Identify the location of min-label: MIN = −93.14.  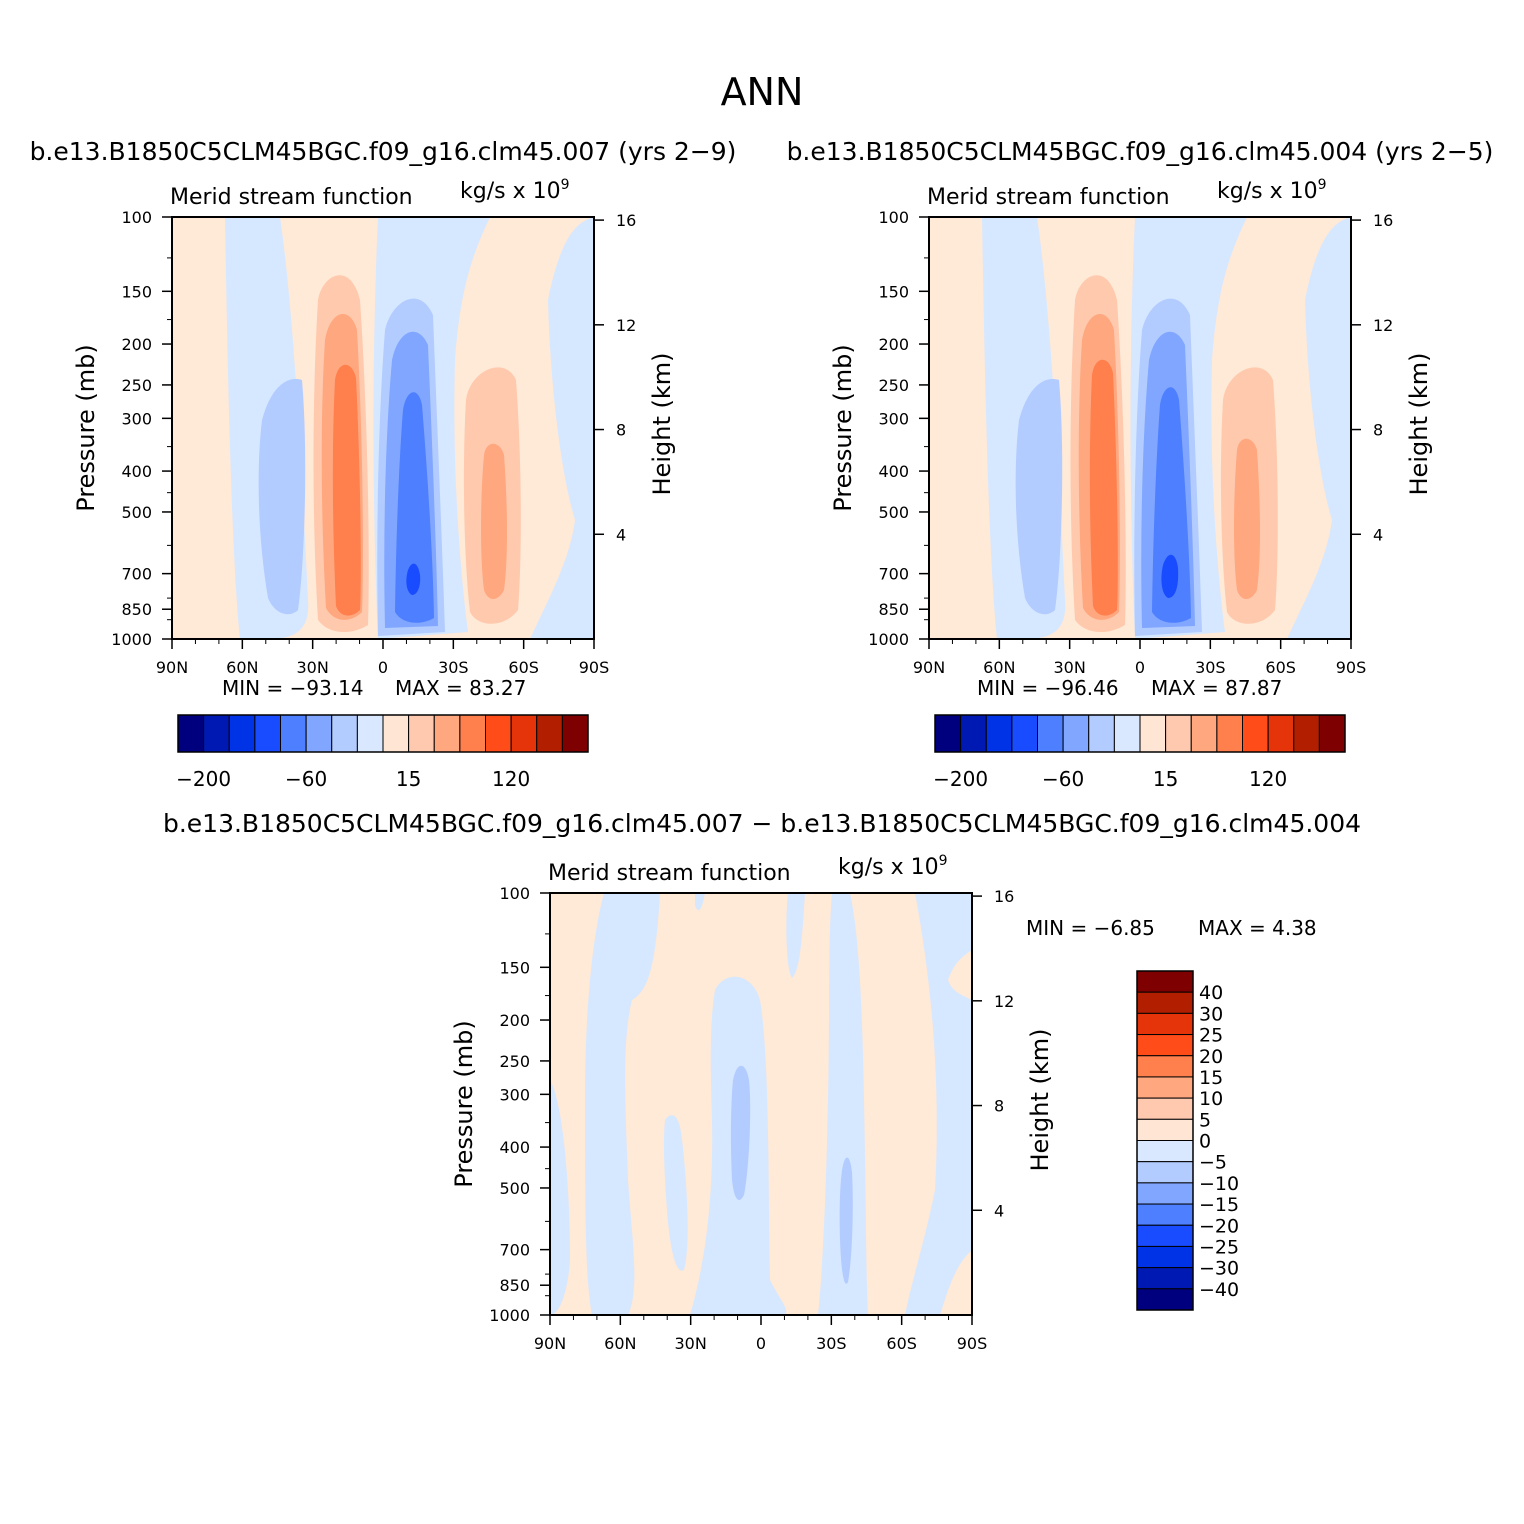
(293, 688).